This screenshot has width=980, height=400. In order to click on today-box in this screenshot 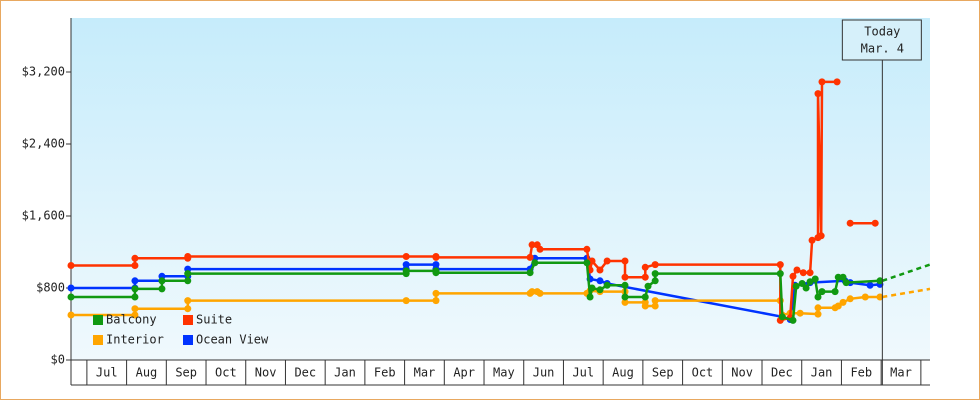, I will do `click(881, 40)`.